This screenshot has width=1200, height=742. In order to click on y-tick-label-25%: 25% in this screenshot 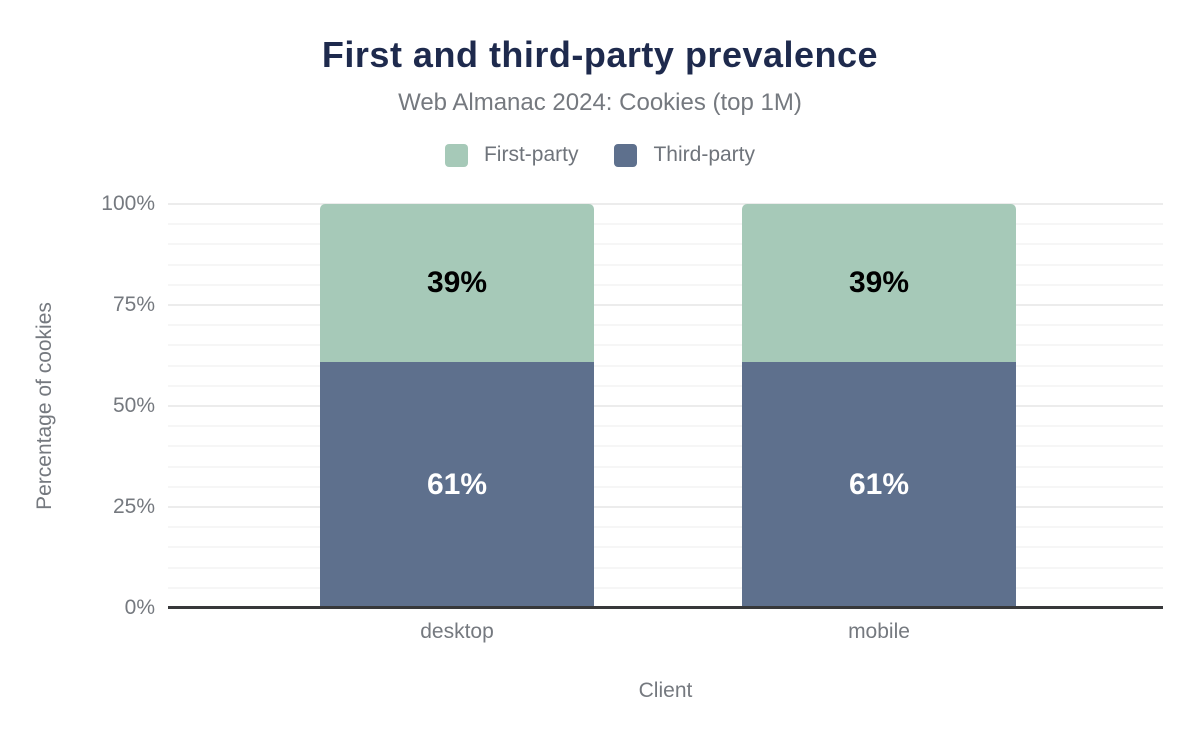, I will do `click(133, 506)`.